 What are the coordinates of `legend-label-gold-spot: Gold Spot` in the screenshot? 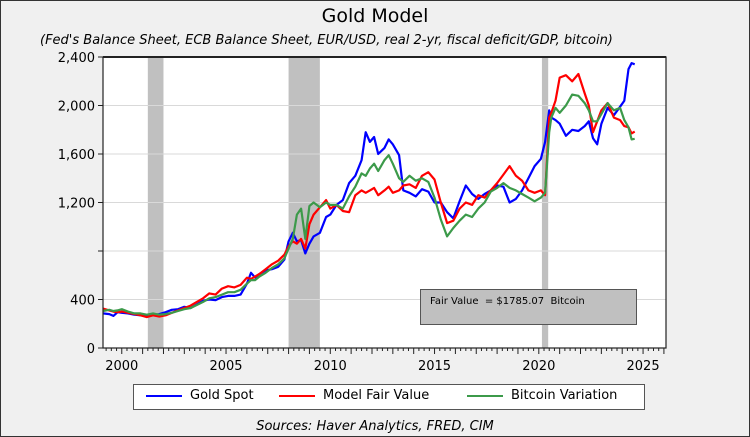 It's located at (222, 395).